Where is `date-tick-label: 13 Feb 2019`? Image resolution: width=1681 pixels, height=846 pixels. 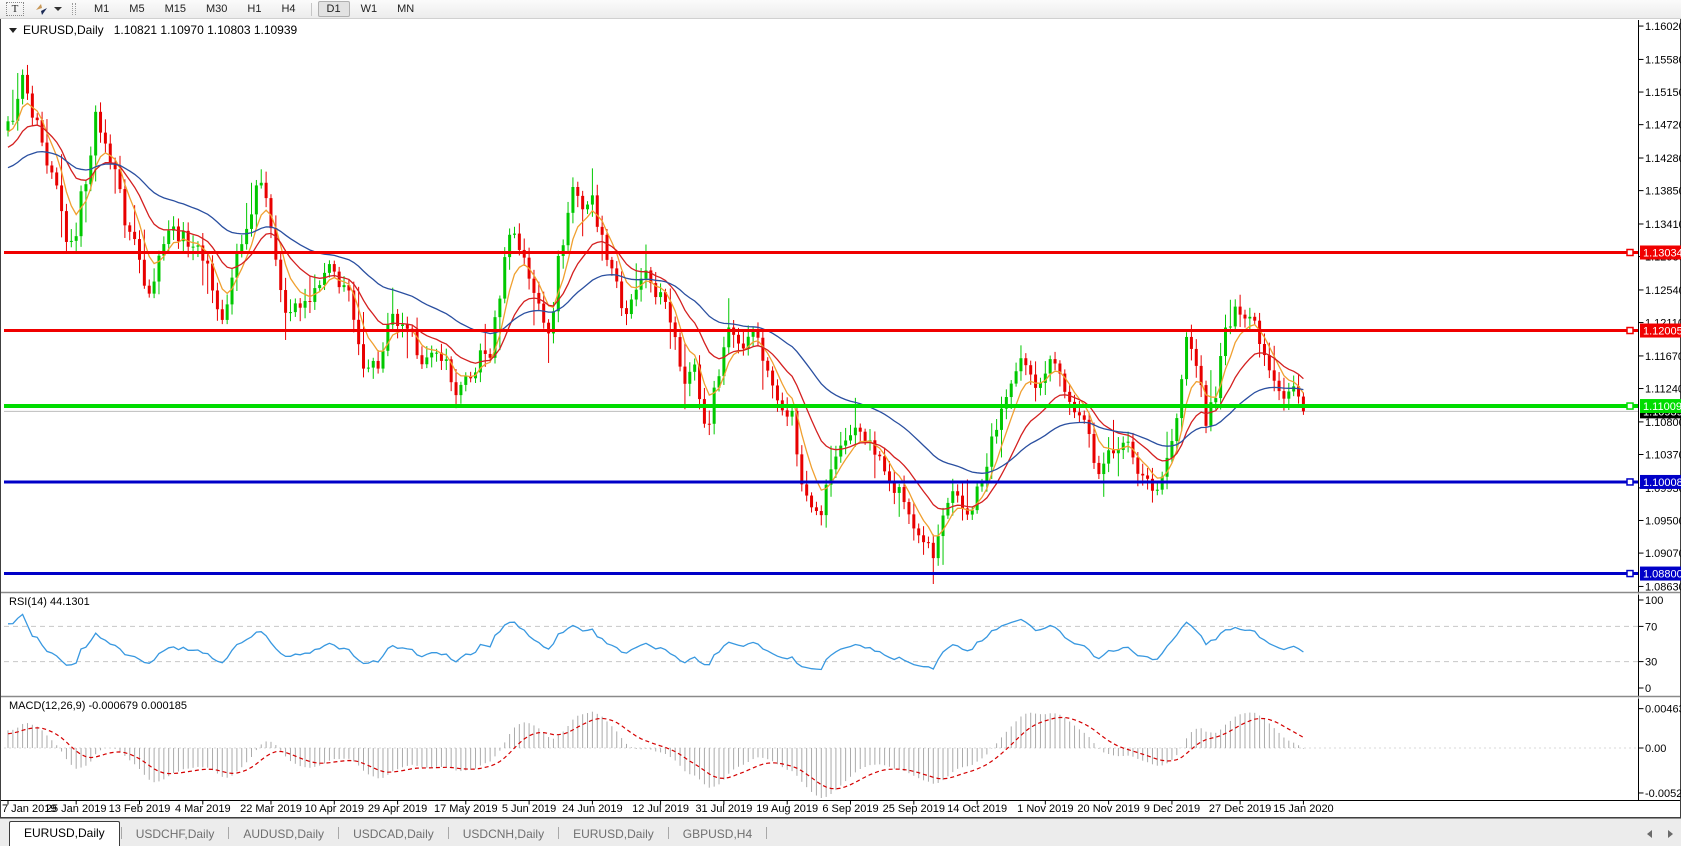
date-tick-label: 13 Feb 2019 is located at coordinates (140, 809).